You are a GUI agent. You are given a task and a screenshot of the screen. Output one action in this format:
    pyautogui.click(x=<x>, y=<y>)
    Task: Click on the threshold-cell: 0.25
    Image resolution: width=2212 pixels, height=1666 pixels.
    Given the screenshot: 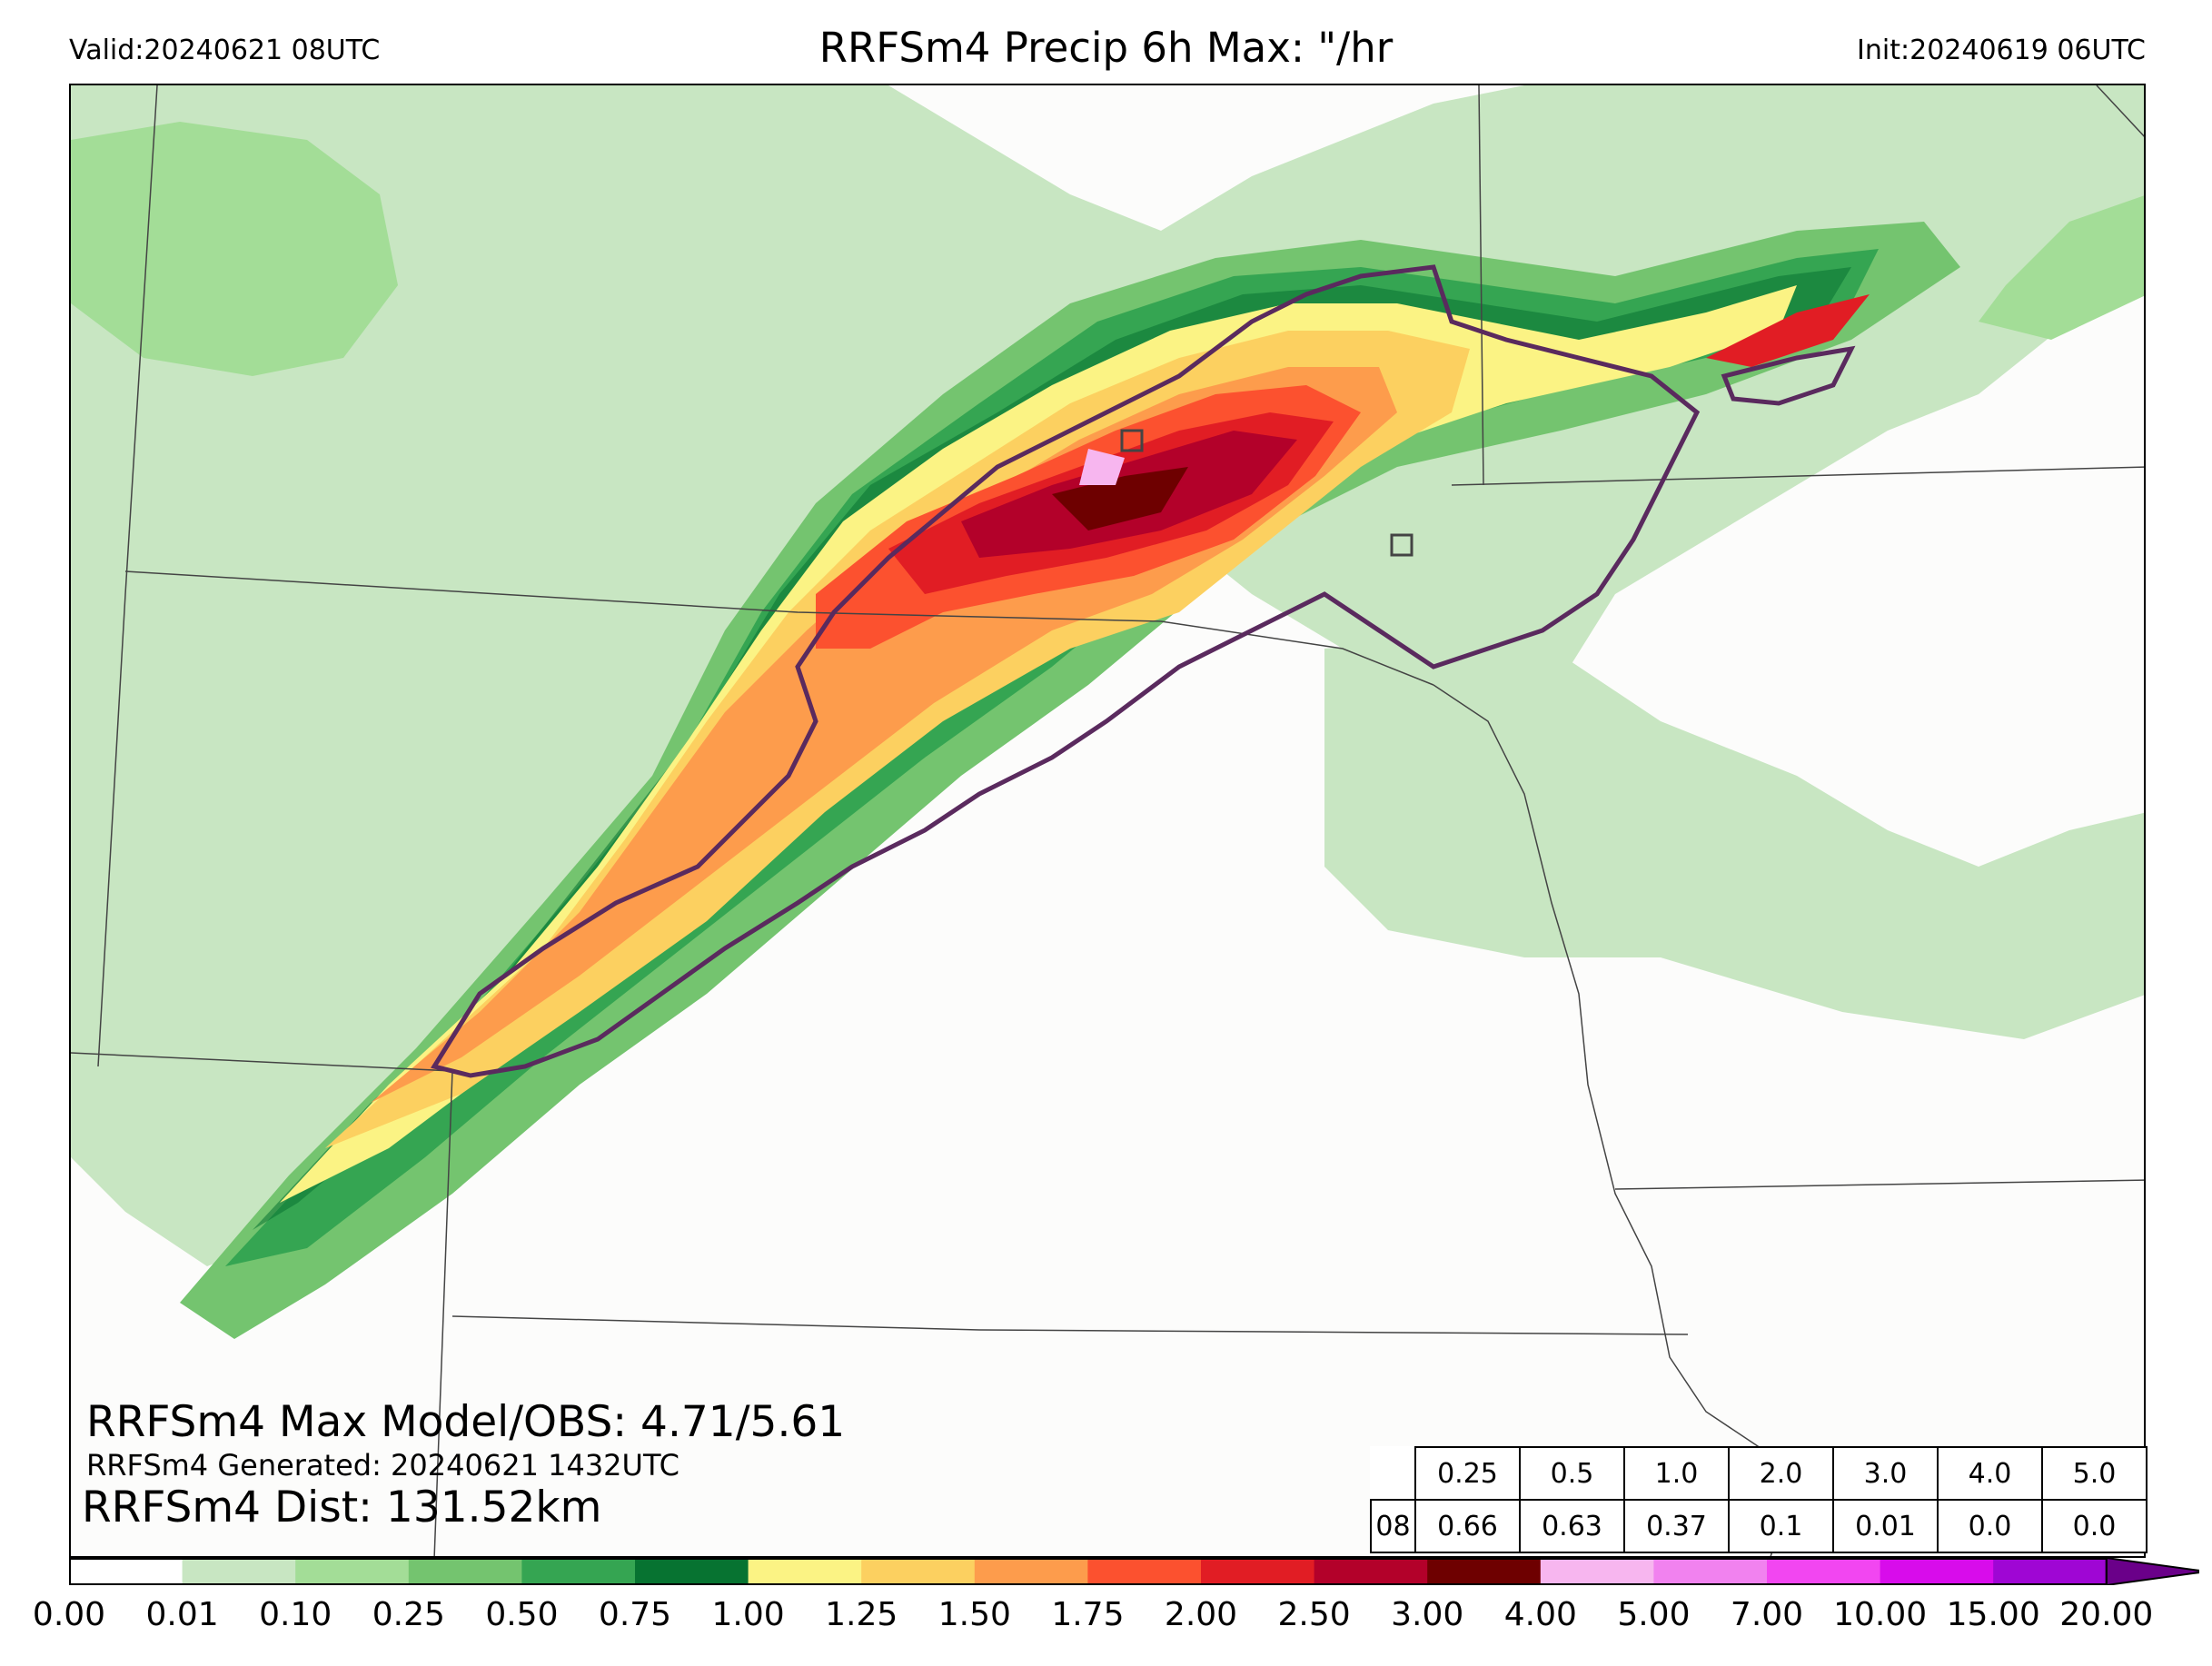 What is the action you would take?
    pyautogui.click(x=1467, y=1473)
    